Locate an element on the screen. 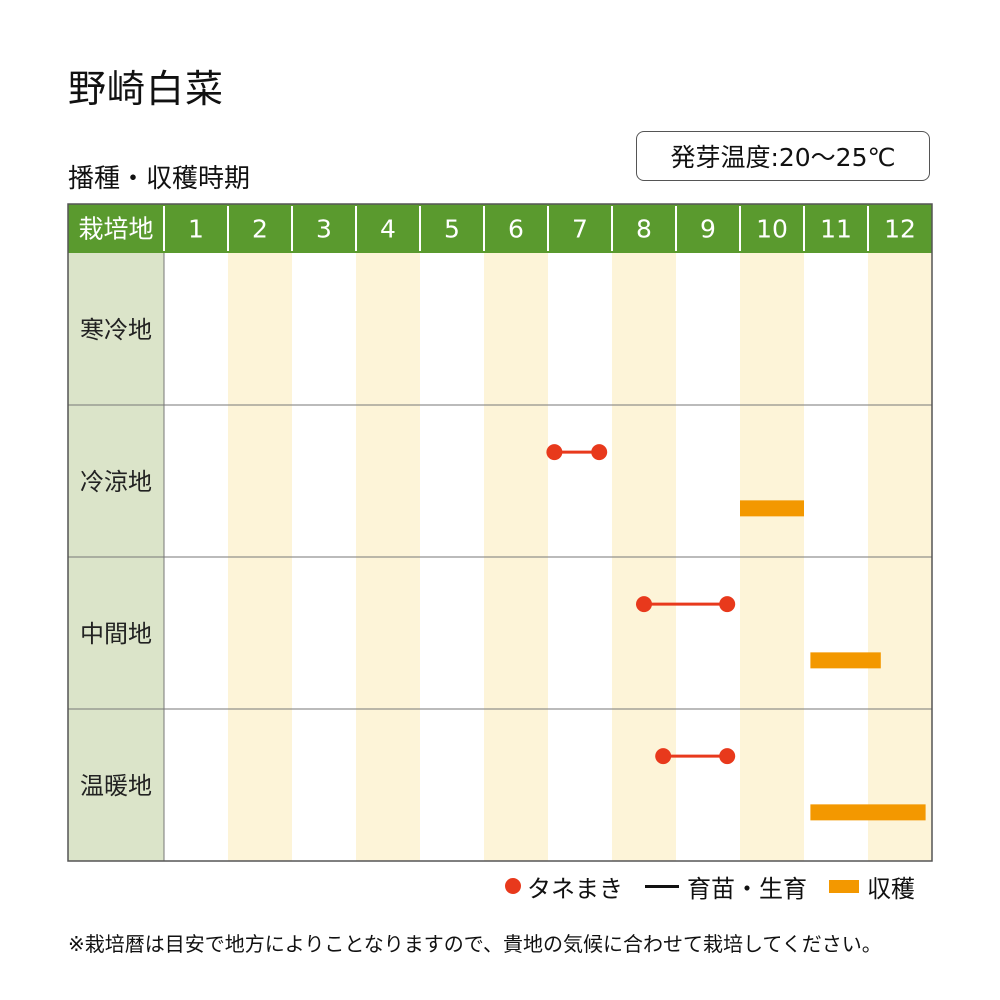  month-label: 6 is located at coordinates (516, 229).